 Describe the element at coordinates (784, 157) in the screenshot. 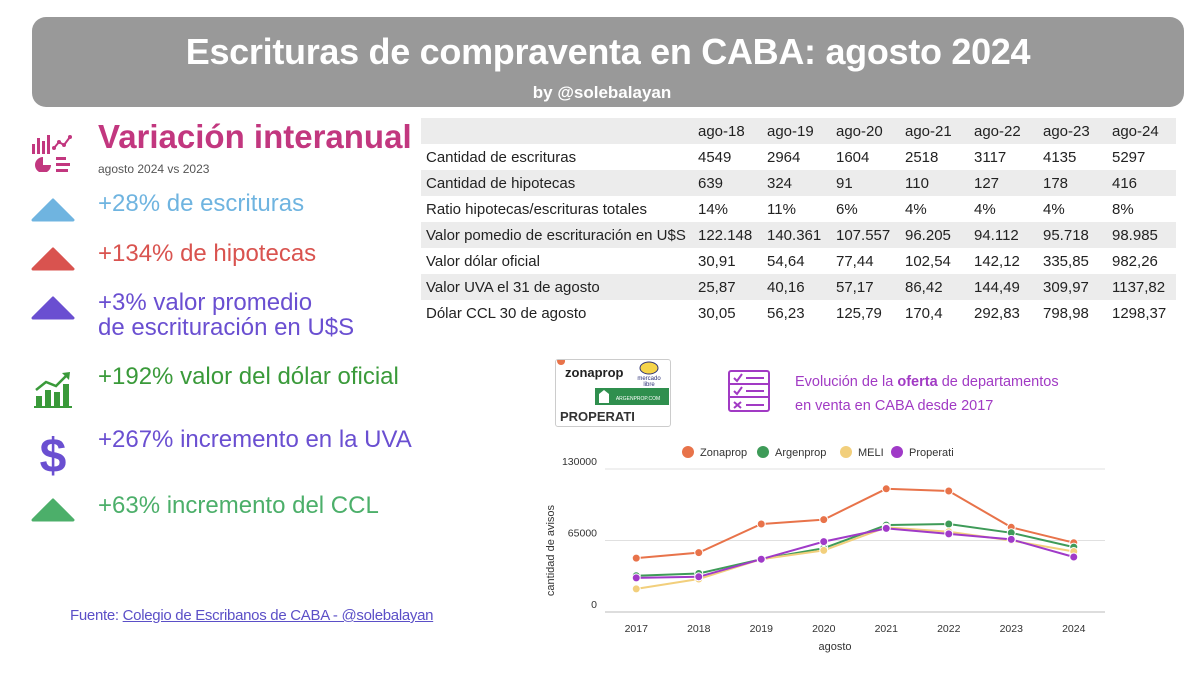

I see `table-cell: 2964` at that location.